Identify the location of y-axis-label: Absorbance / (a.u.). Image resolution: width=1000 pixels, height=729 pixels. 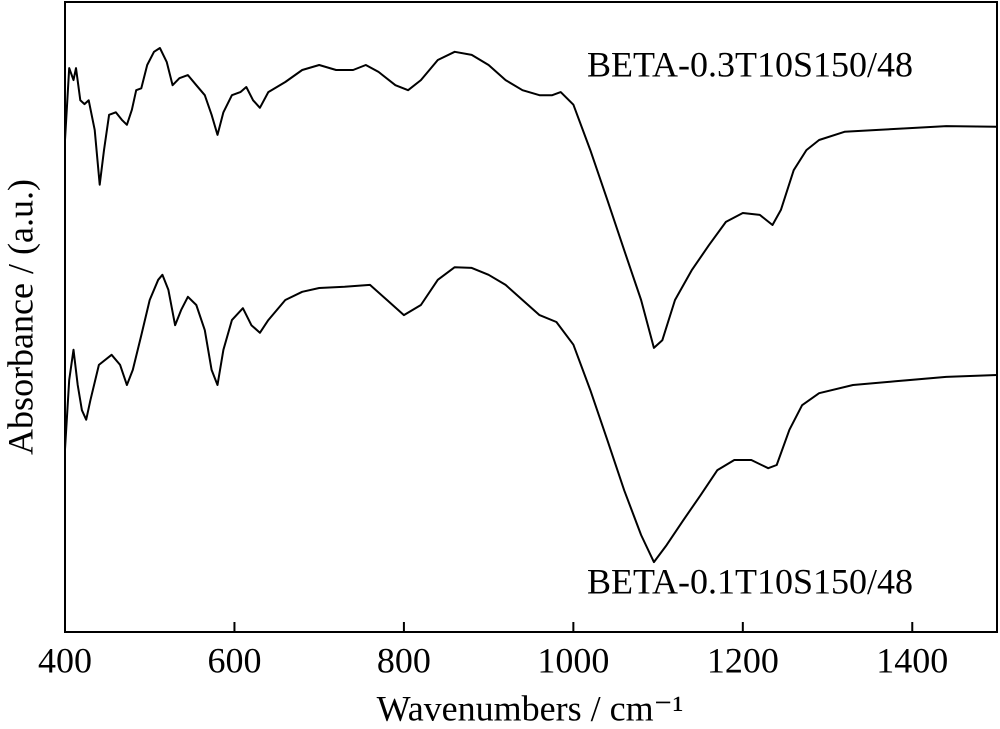
(20, 317).